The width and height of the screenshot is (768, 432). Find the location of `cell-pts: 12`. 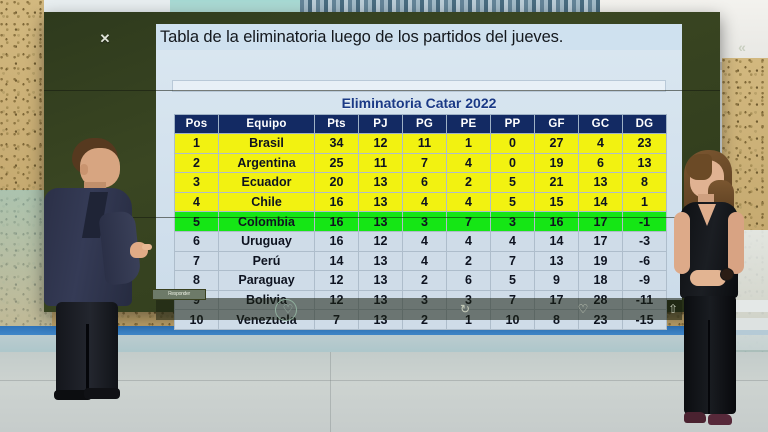

cell-pts: 12 is located at coordinates (336, 280).